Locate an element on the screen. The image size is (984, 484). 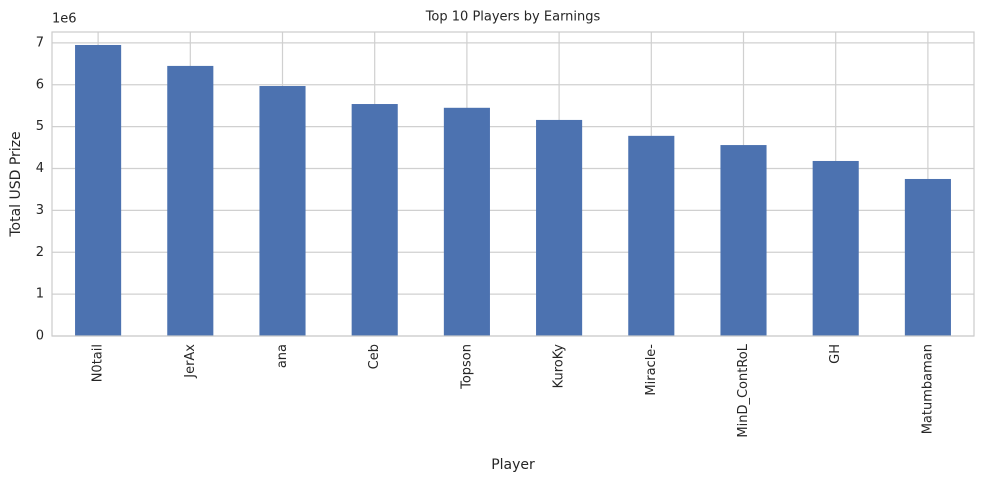
x-tick-label: KuroKy is located at coordinates (559, 366).